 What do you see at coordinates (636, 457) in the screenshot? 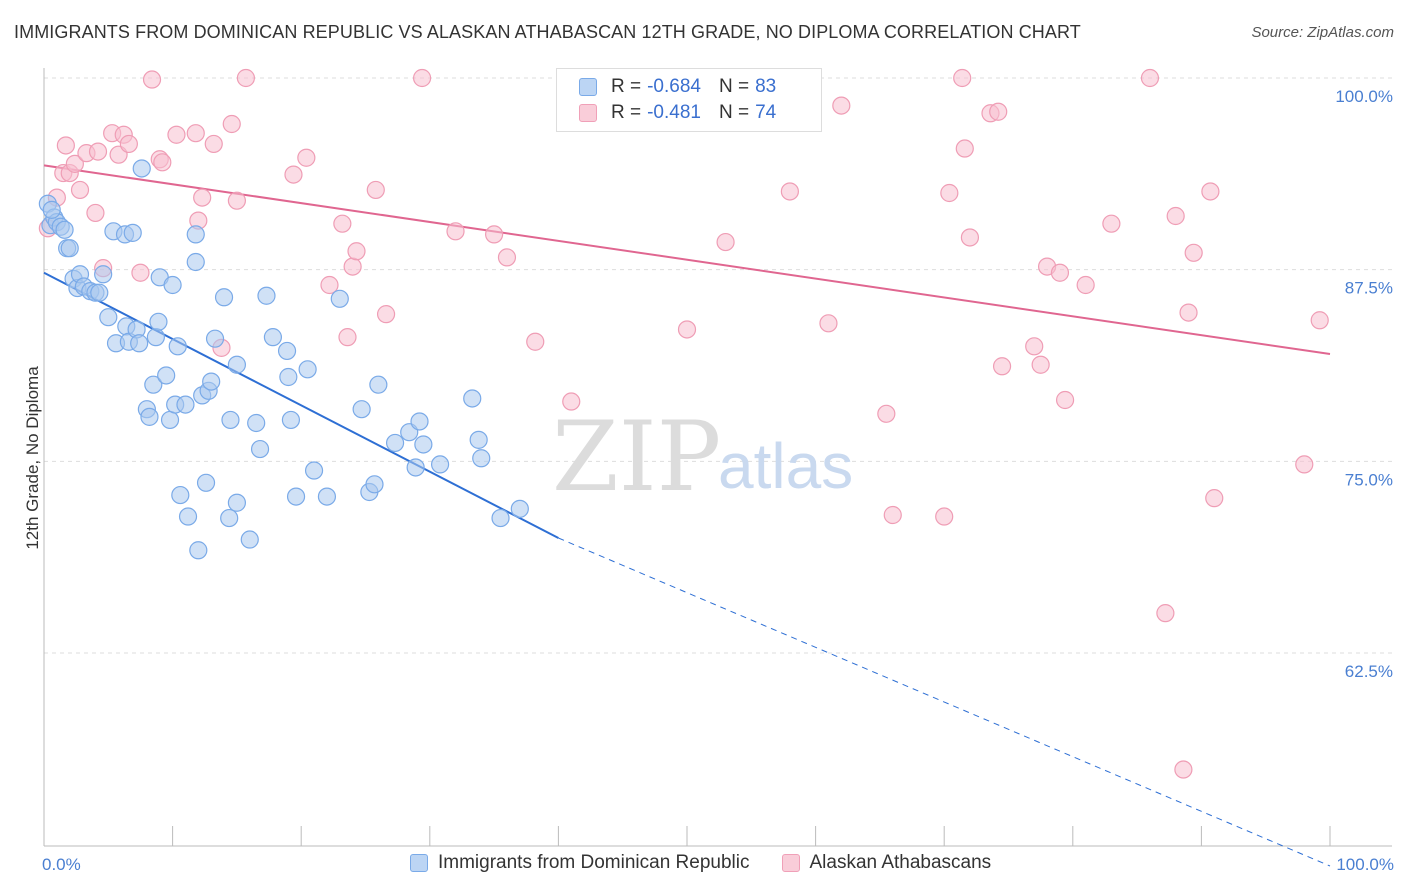
I see `watermark-zip: ZIP` at bounding box center [636, 457].